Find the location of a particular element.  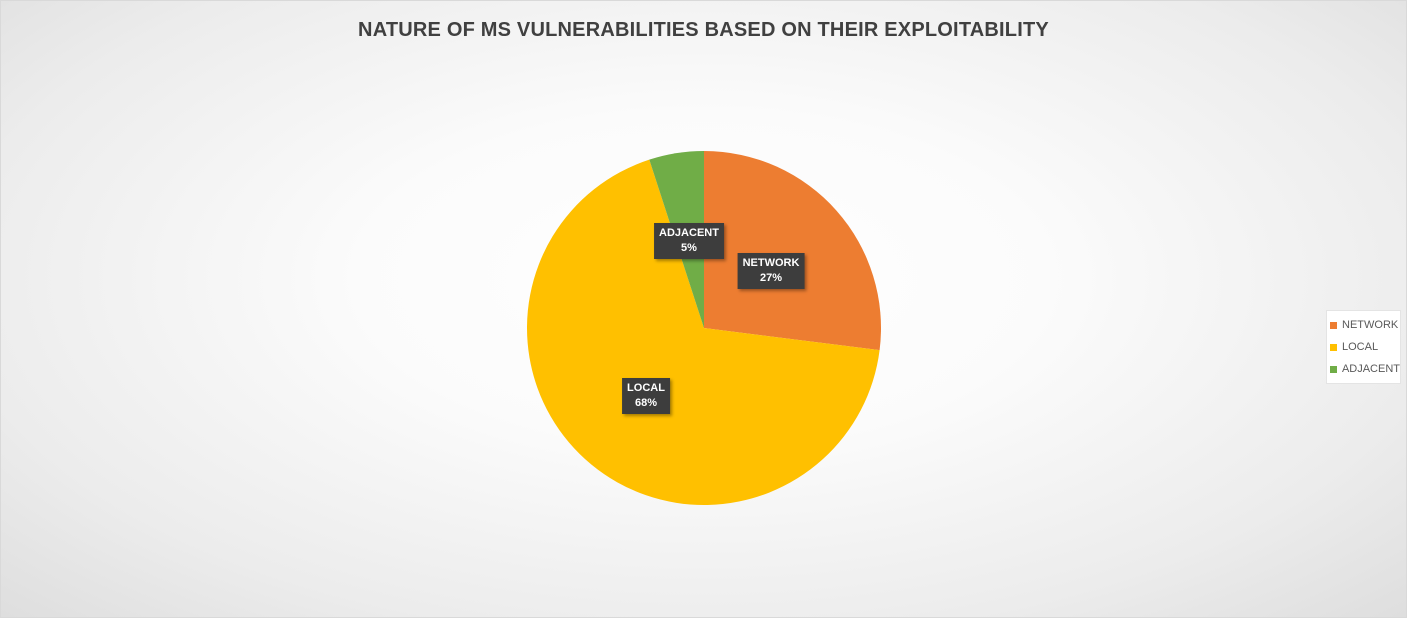

legend-label-network: NETWORK is located at coordinates (1370, 325).